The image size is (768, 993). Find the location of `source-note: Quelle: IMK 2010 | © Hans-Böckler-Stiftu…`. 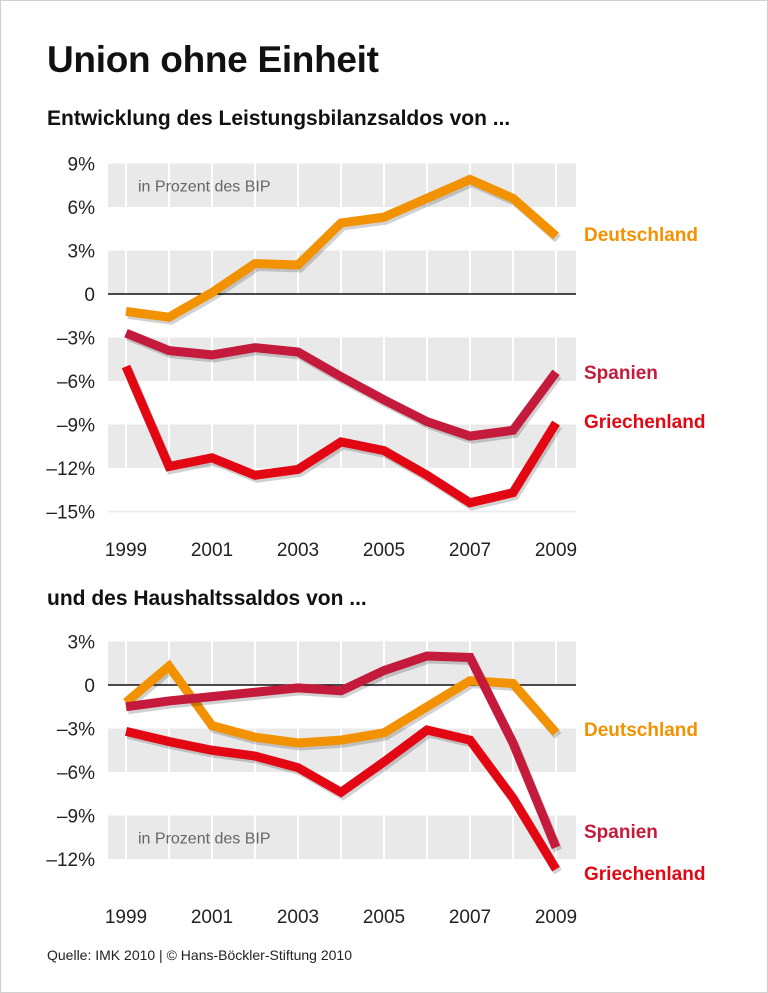

source-note: Quelle: IMK 2010 | © Hans-Böckler-Stiftu… is located at coordinates (199, 955).